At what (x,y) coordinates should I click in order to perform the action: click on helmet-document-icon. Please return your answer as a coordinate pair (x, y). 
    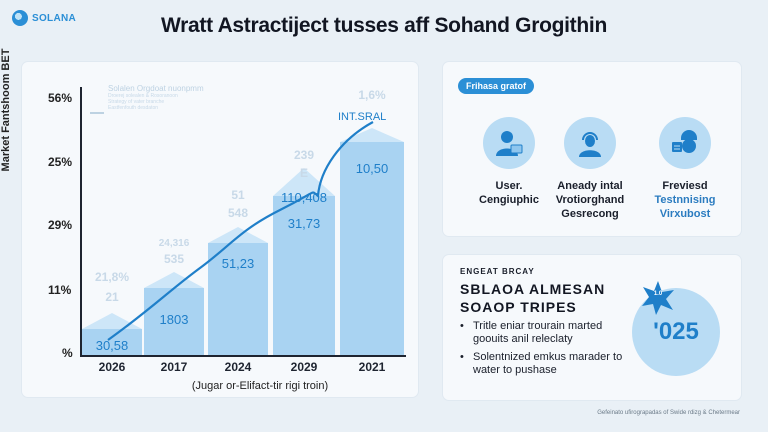
    Looking at the image, I should click on (685, 143).